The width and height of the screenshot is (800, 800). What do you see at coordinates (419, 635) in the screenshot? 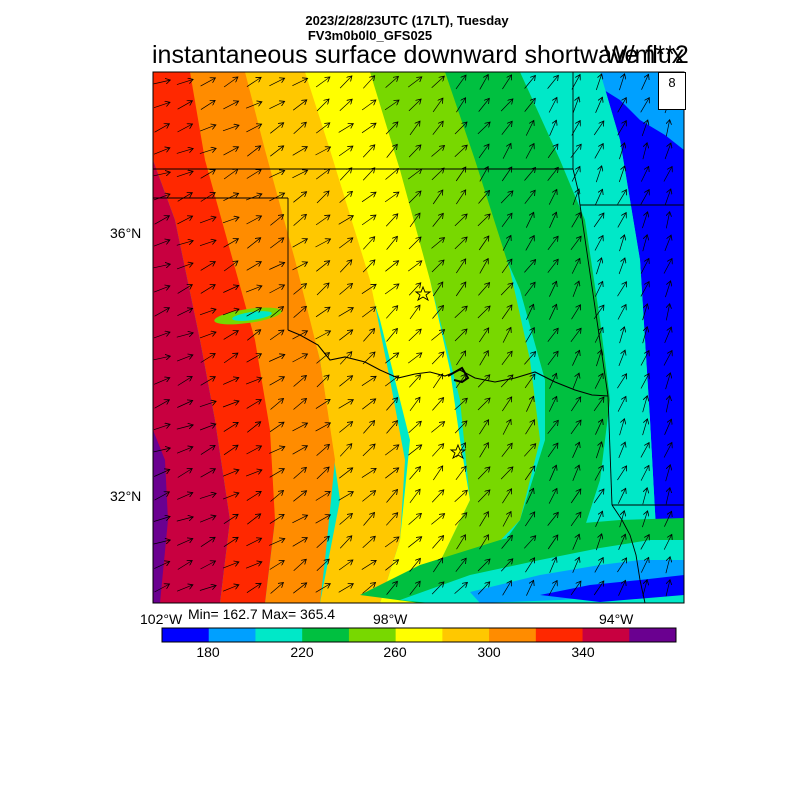
I see `colorbar-frame` at bounding box center [419, 635].